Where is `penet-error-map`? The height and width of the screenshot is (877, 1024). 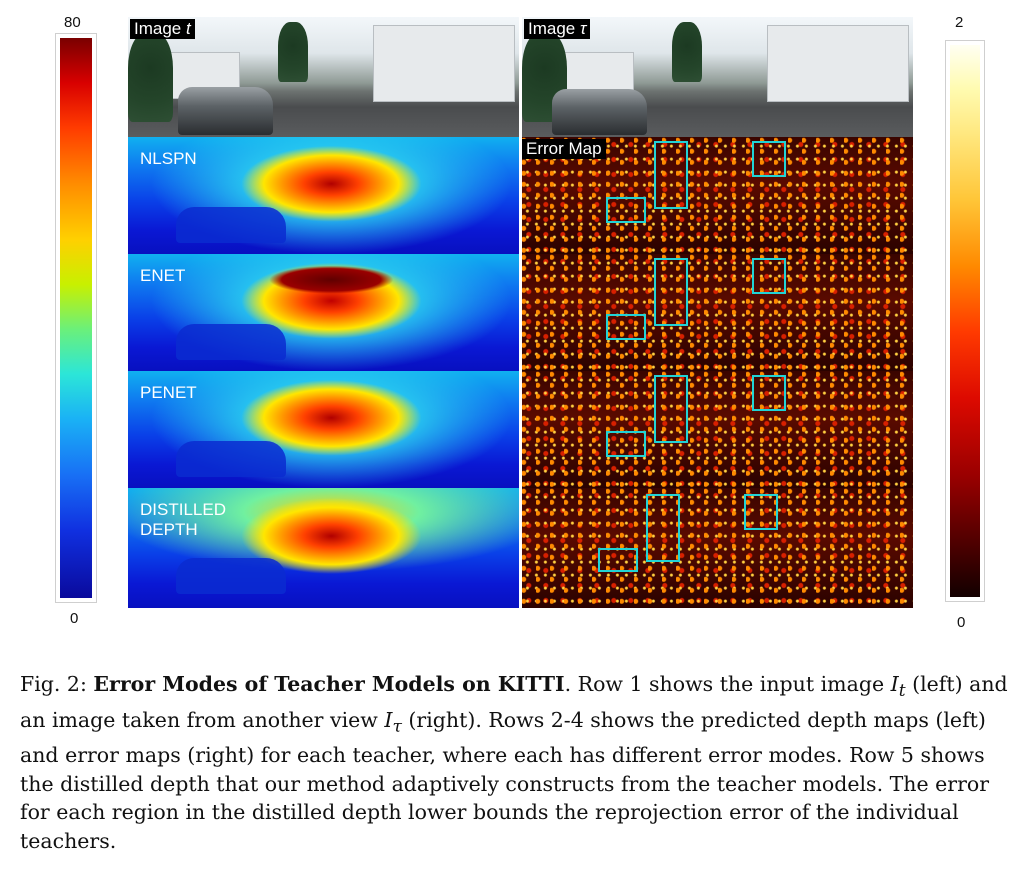 penet-error-map is located at coordinates (717, 429).